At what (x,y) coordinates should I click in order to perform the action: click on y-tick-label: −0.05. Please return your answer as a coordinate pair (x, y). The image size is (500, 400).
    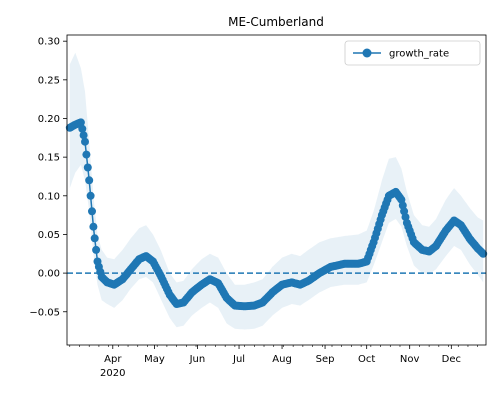
    Looking at the image, I should click on (44, 312).